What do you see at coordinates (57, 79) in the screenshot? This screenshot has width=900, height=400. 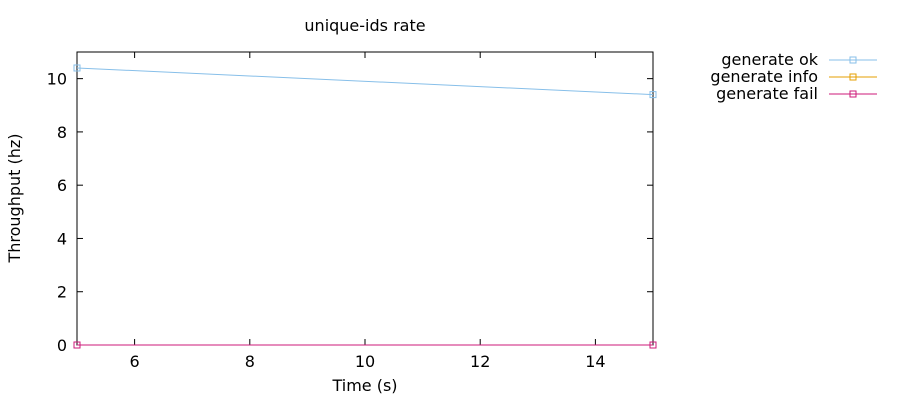 I see `y-tick-label: 10` at bounding box center [57, 79].